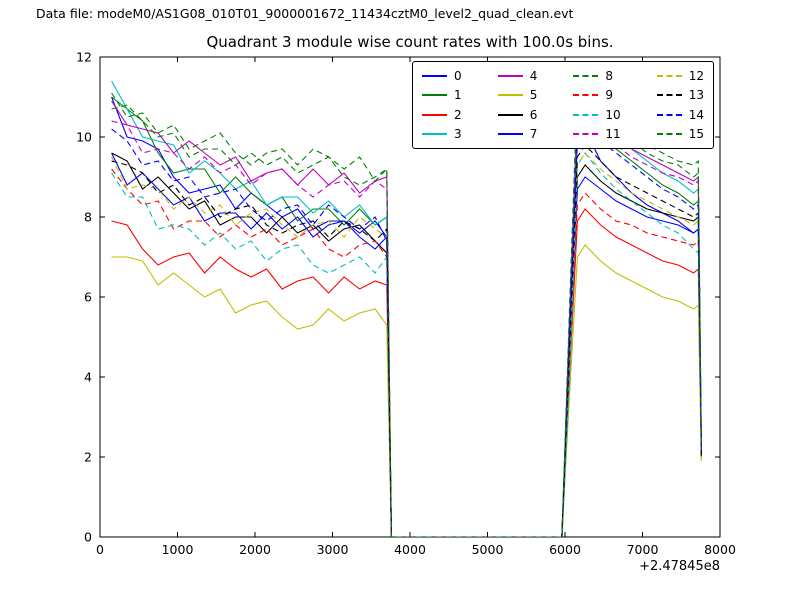 The image size is (800, 600). What do you see at coordinates (696, 134) in the screenshot?
I see `legend-label-15: 15` at bounding box center [696, 134].